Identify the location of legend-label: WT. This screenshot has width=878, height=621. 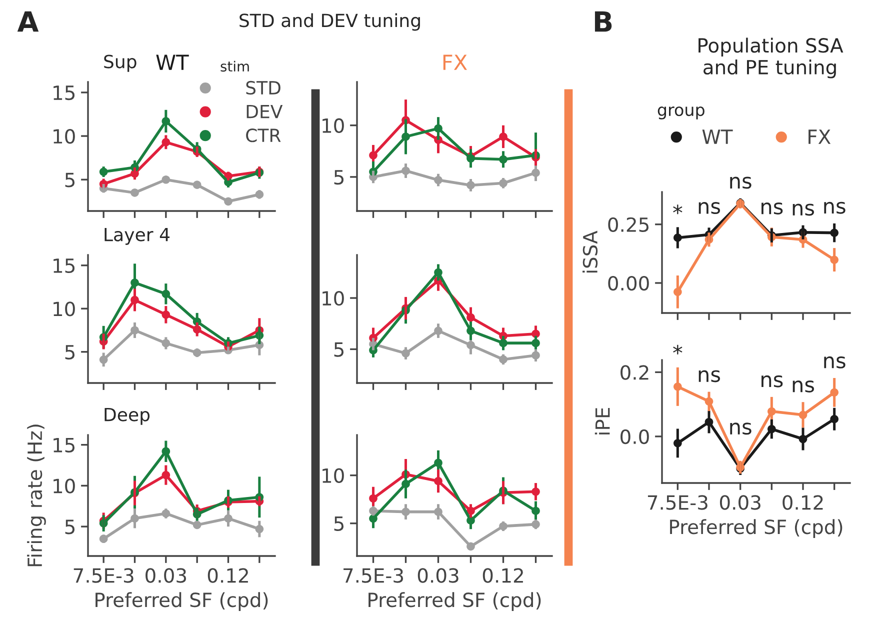
(717, 137).